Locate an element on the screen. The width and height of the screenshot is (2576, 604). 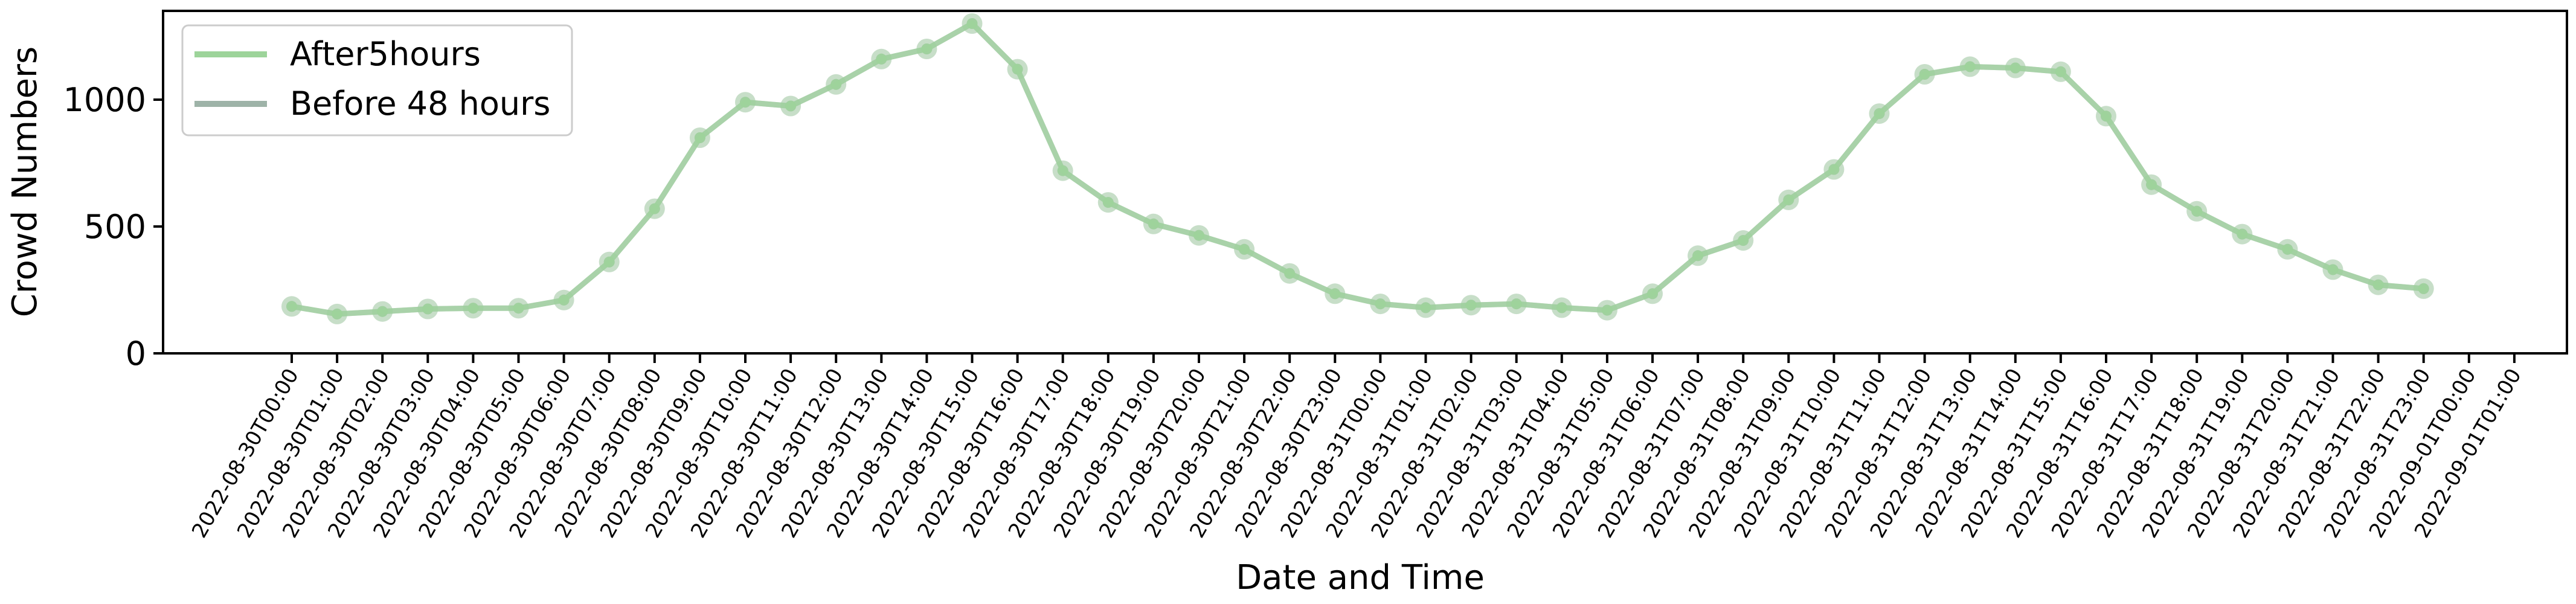
legend-label-before-48-hours: Before 48 hours is located at coordinates (420, 104).